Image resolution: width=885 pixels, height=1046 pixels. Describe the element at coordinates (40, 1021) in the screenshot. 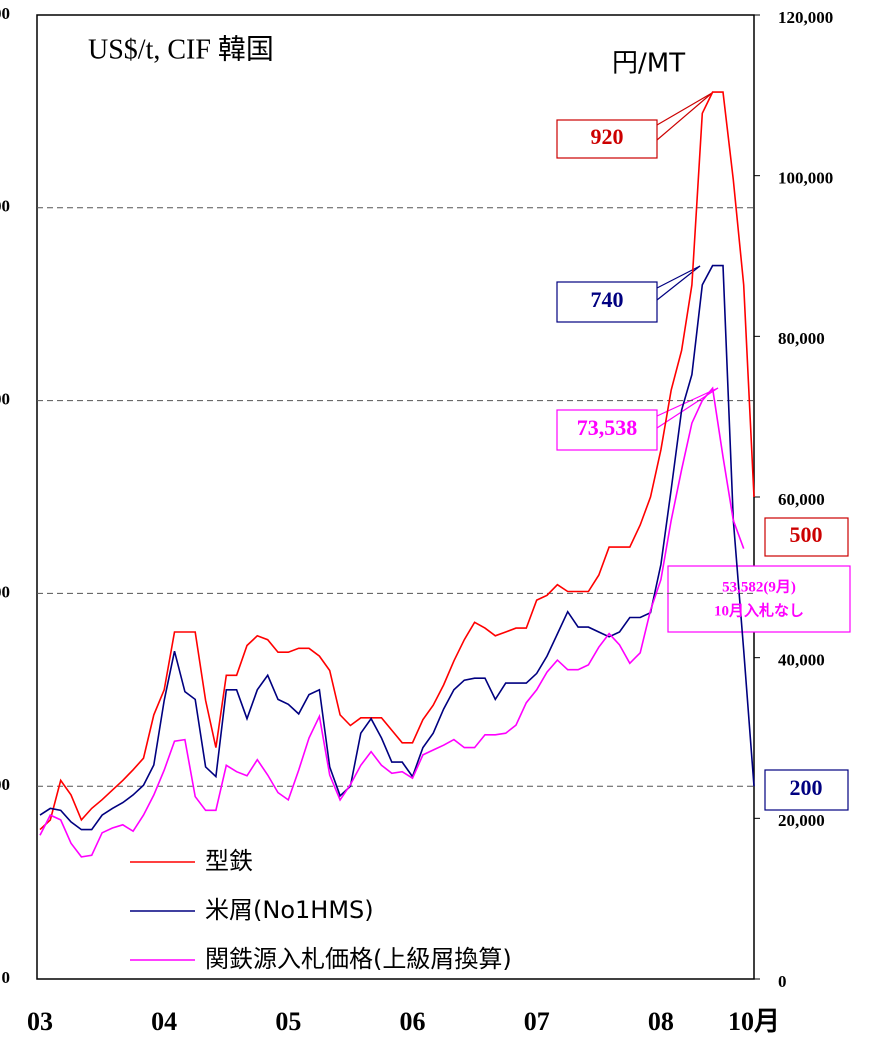

I see `x-tick-label: 03` at that location.